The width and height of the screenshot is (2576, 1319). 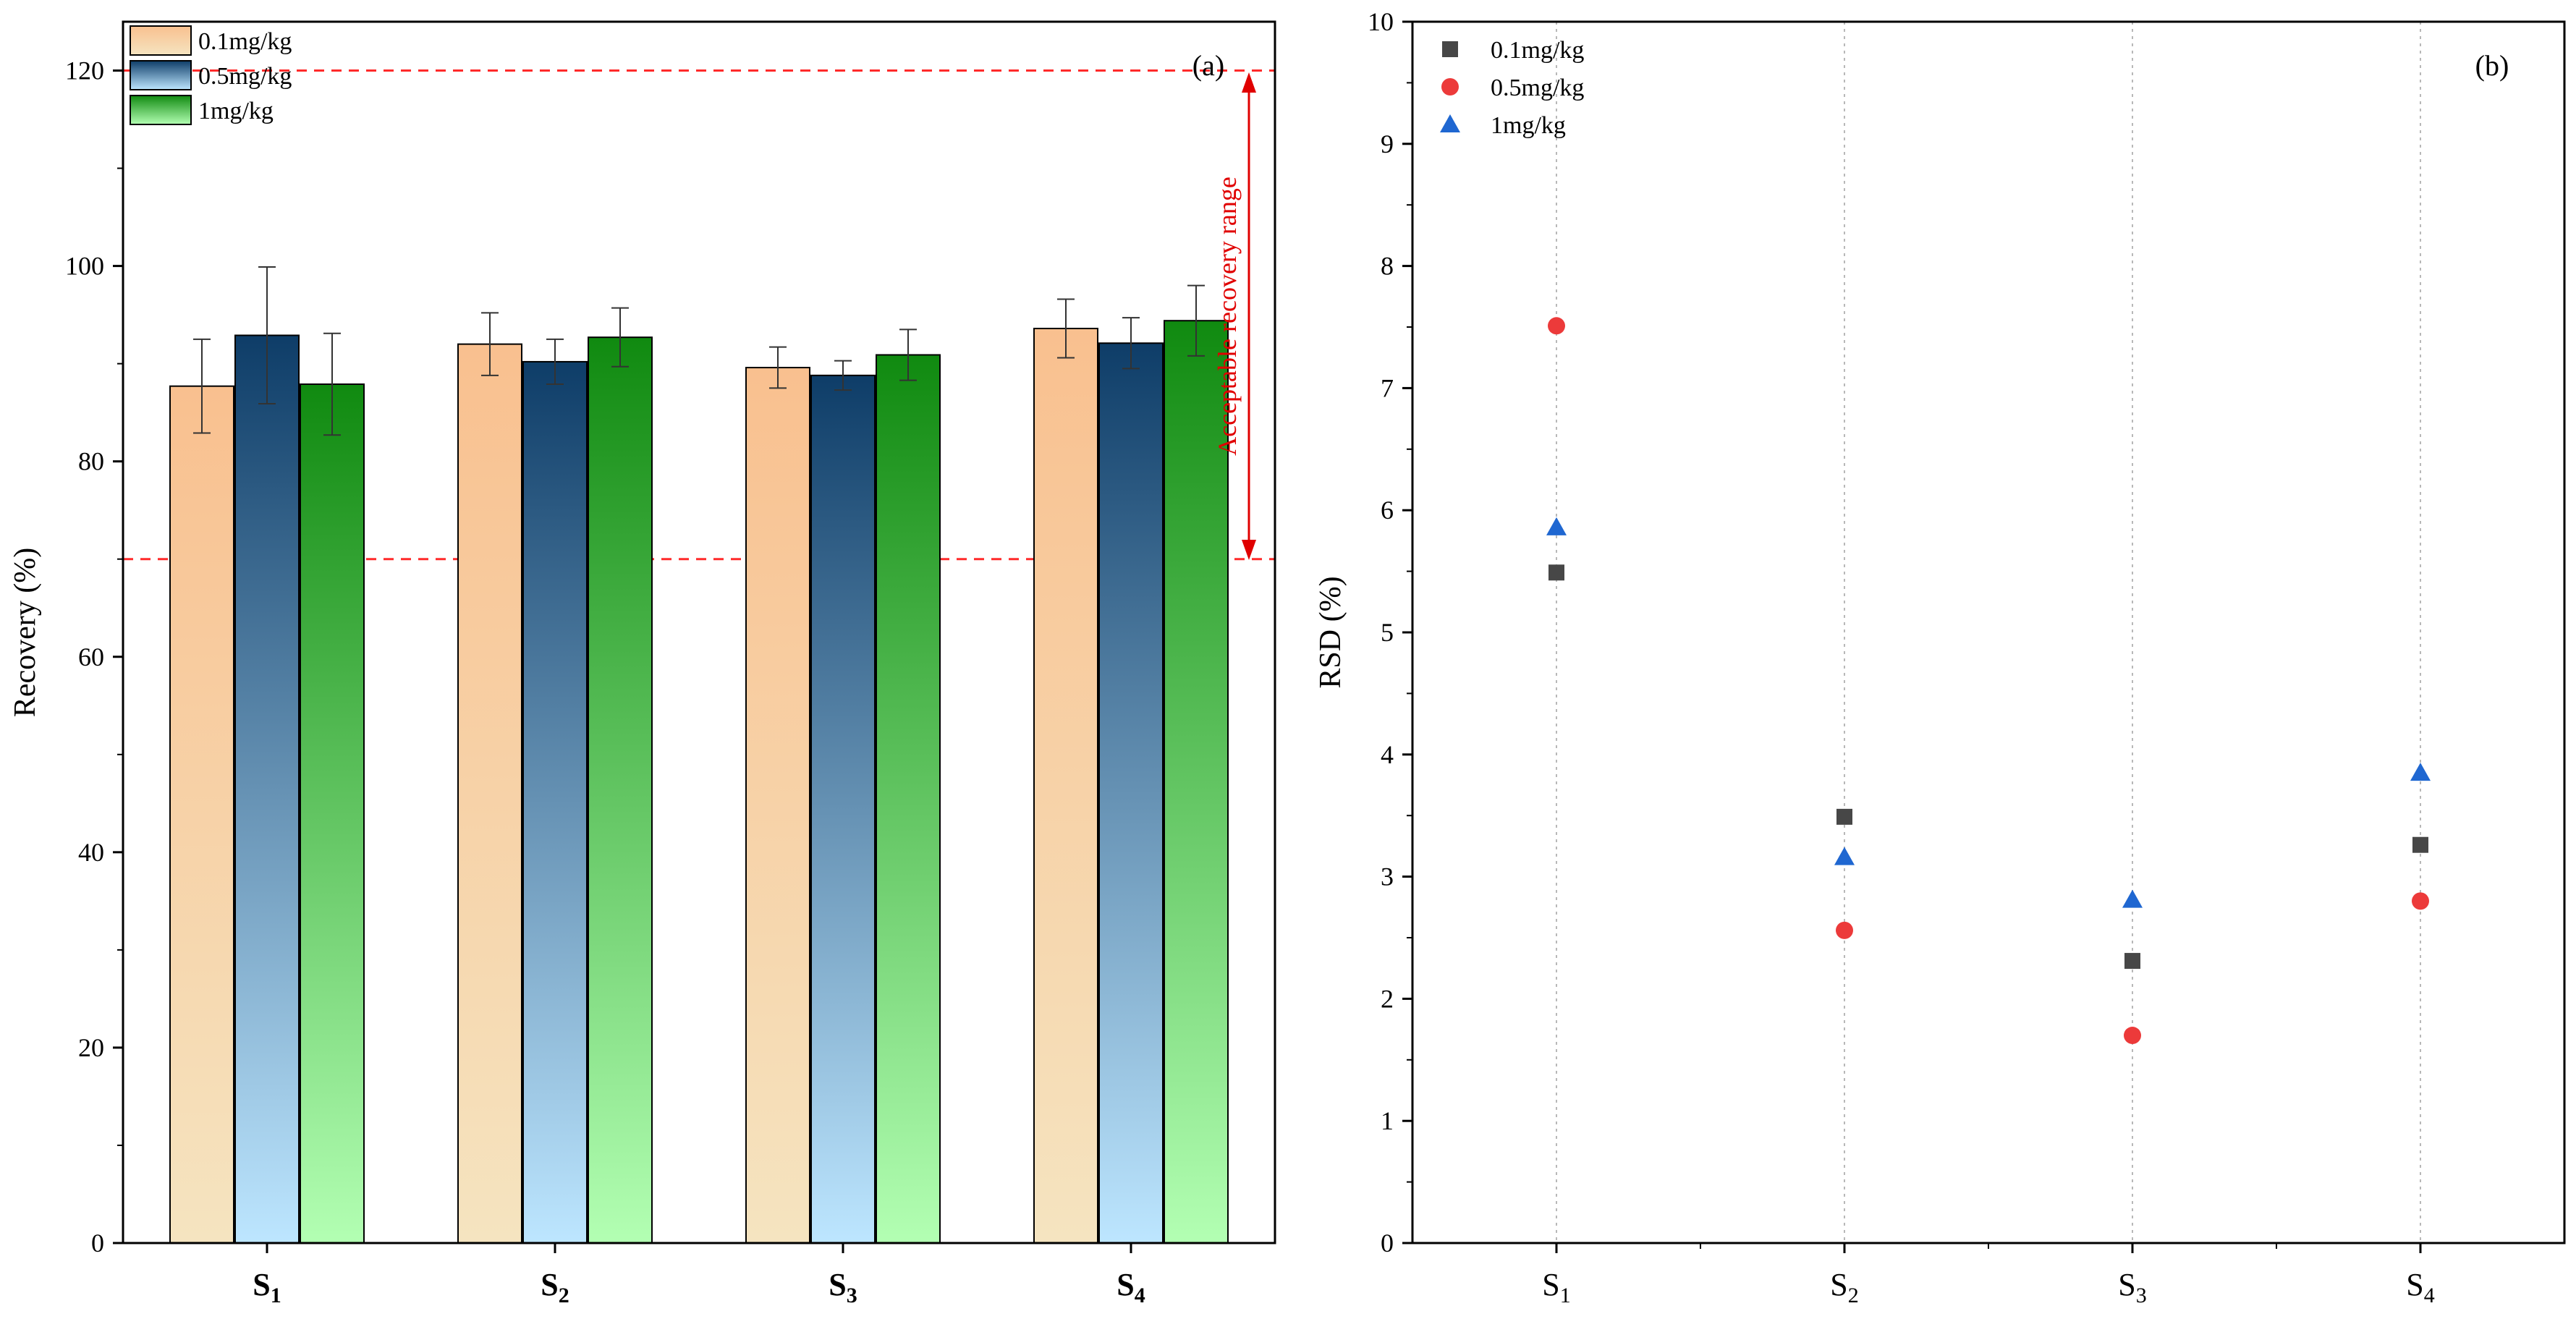 I want to click on y-tick-label: 20, so click(x=91, y=1047).